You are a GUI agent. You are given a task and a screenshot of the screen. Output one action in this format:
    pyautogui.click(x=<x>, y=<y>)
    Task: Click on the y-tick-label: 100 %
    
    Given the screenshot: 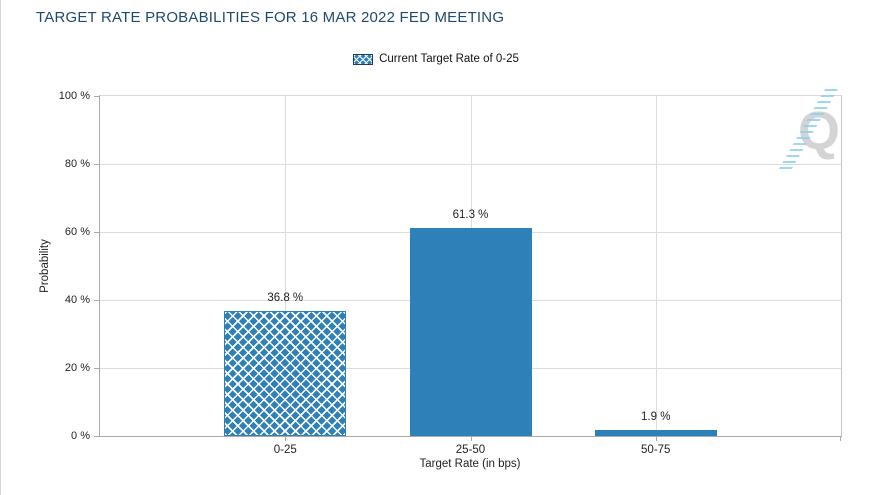 What is the action you would take?
    pyautogui.click(x=74, y=96)
    